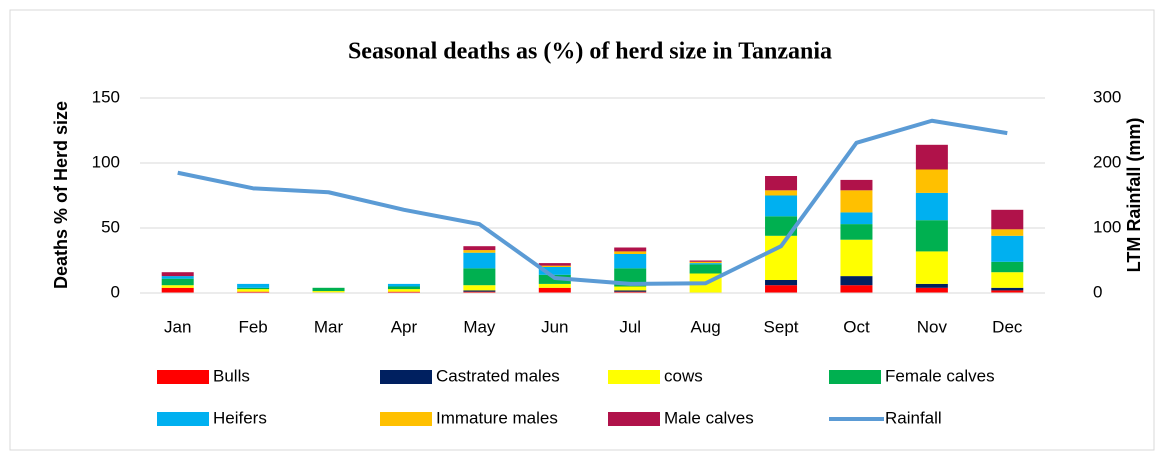  What do you see at coordinates (554, 326) in the screenshot?
I see `x-tick-label: Jun` at bounding box center [554, 326].